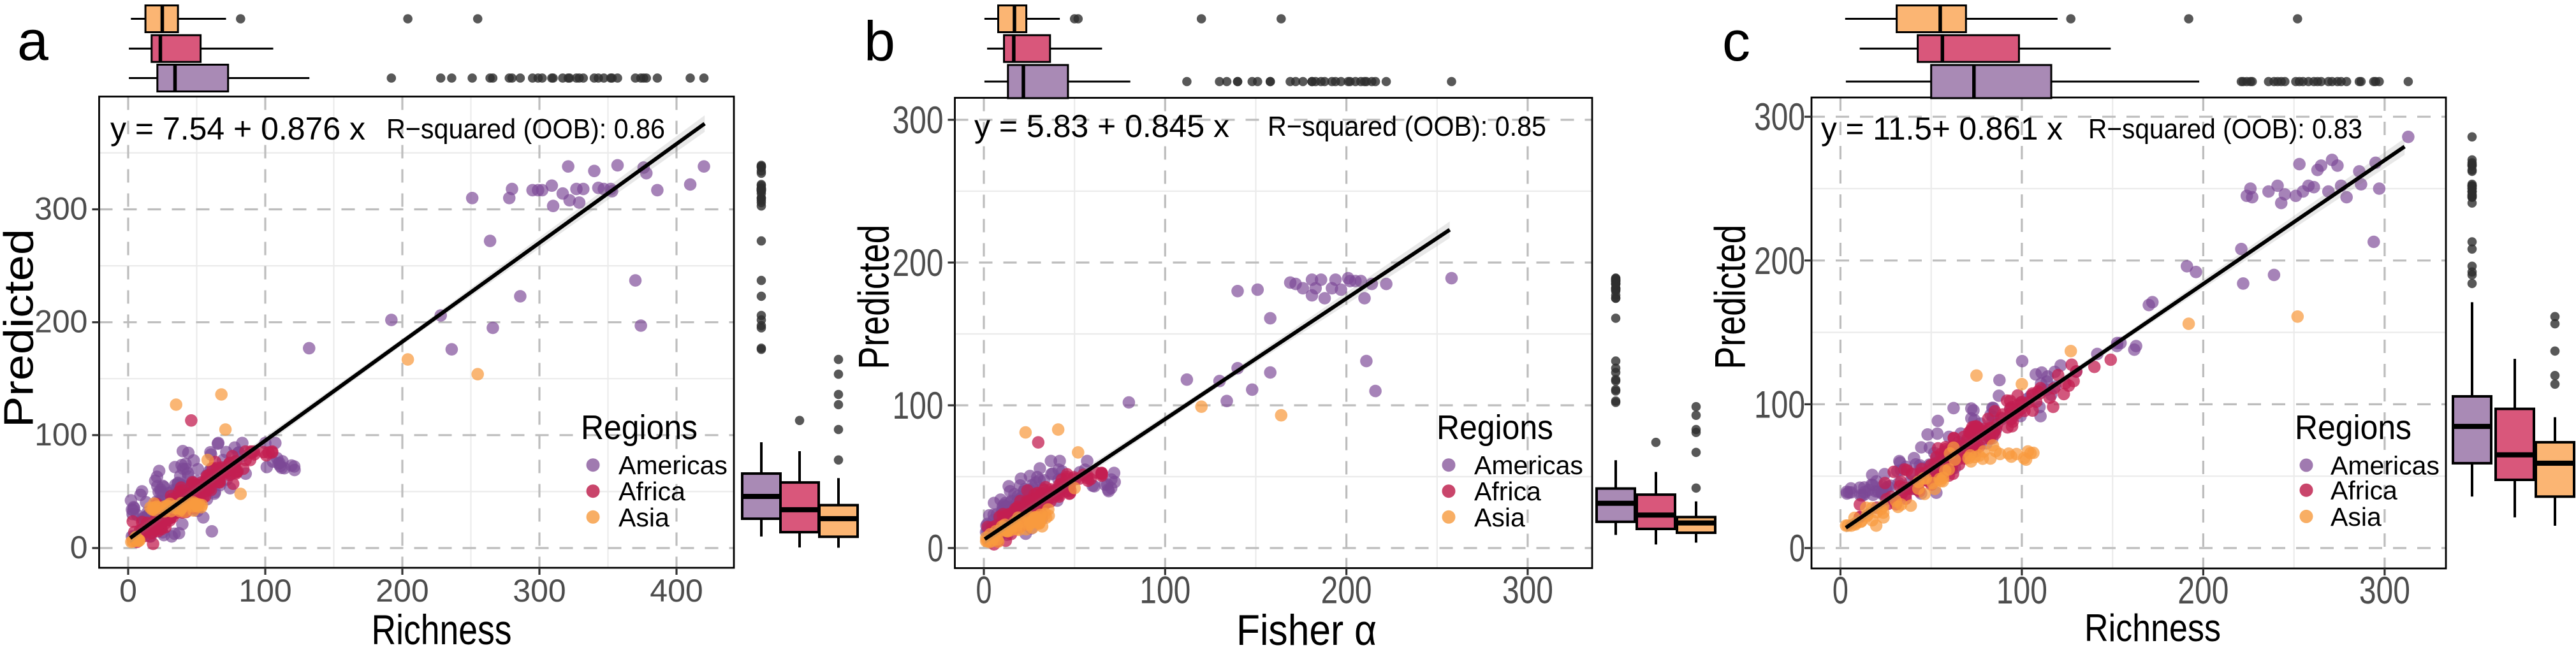  I want to click on svg-text: y = 5.83 + 0.845 x, so click(1101, 126).